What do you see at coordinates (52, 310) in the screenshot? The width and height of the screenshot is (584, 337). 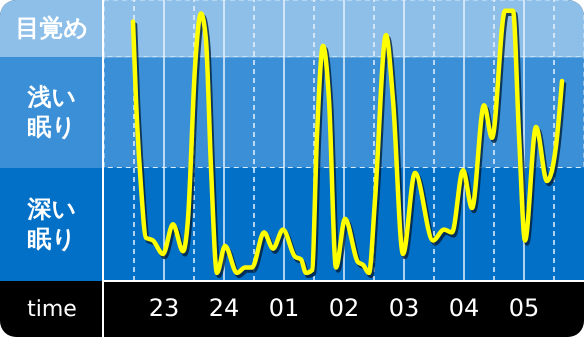 I see `x-axis-title: time` at bounding box center [52, 310].